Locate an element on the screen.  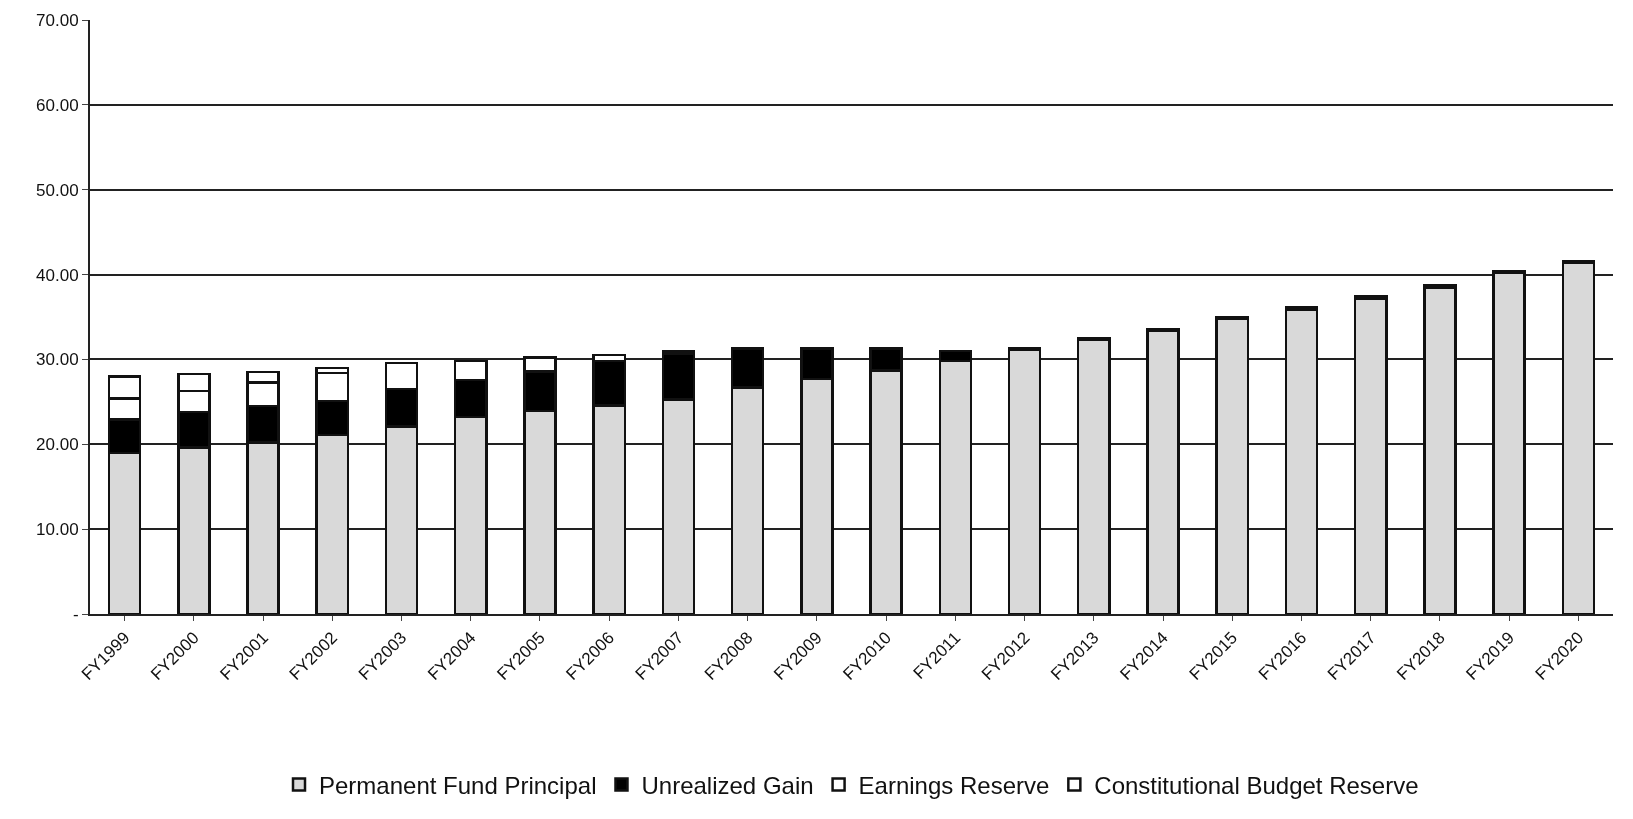
y-tick-label: 10.00 is located at coordinates (57, 530).